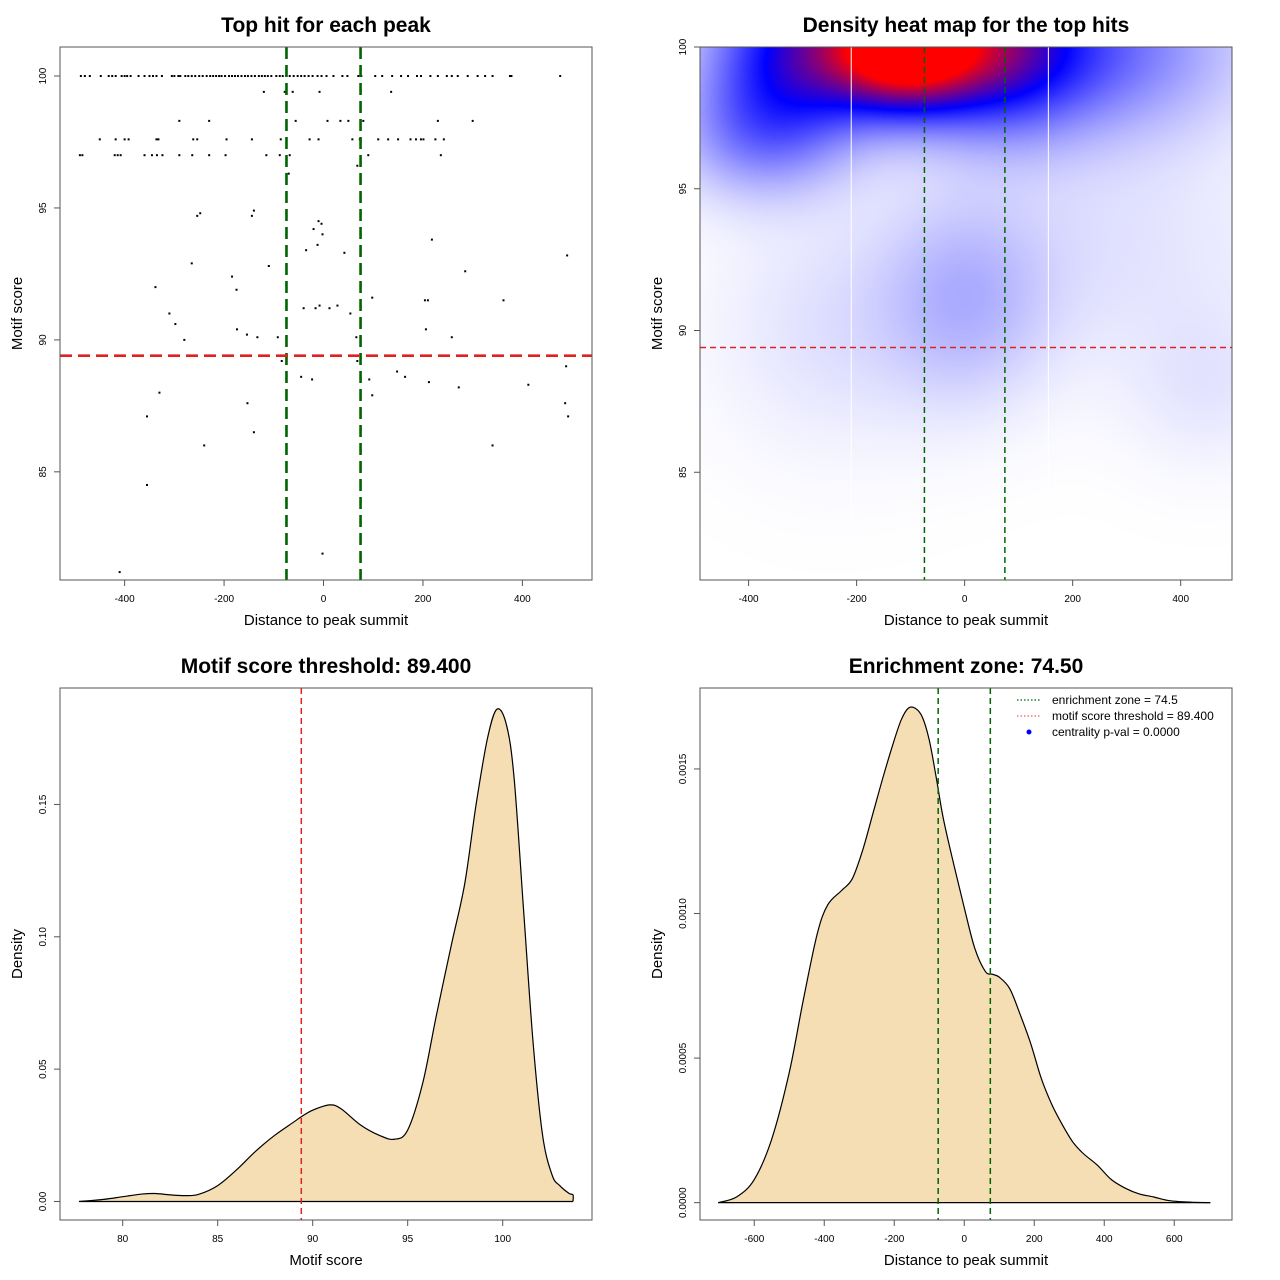 The height and width of the screenshot is (1280, 1280). Describe the element at coordinates (966, 25) in the screenshot. I see `chart-title: Density heat map for the top hits` at that location.